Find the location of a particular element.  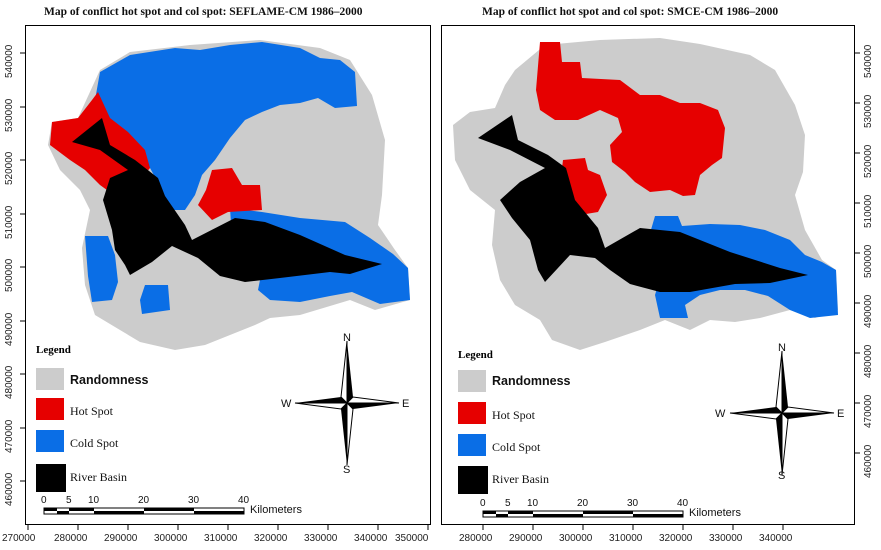

right-y-label: 540000 is located at coordinates (868, 61).